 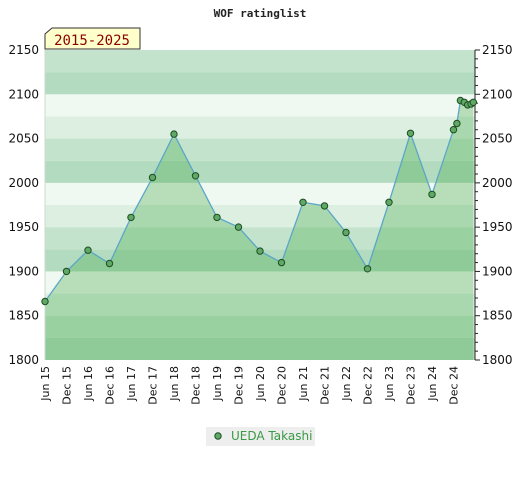 What do you see at coordinates (27, 205) in the screenshot?
I see `y-axis-left: 1800 1850 1900 1950 2000 2050 2100 2150` at bounding box center [27, 205].